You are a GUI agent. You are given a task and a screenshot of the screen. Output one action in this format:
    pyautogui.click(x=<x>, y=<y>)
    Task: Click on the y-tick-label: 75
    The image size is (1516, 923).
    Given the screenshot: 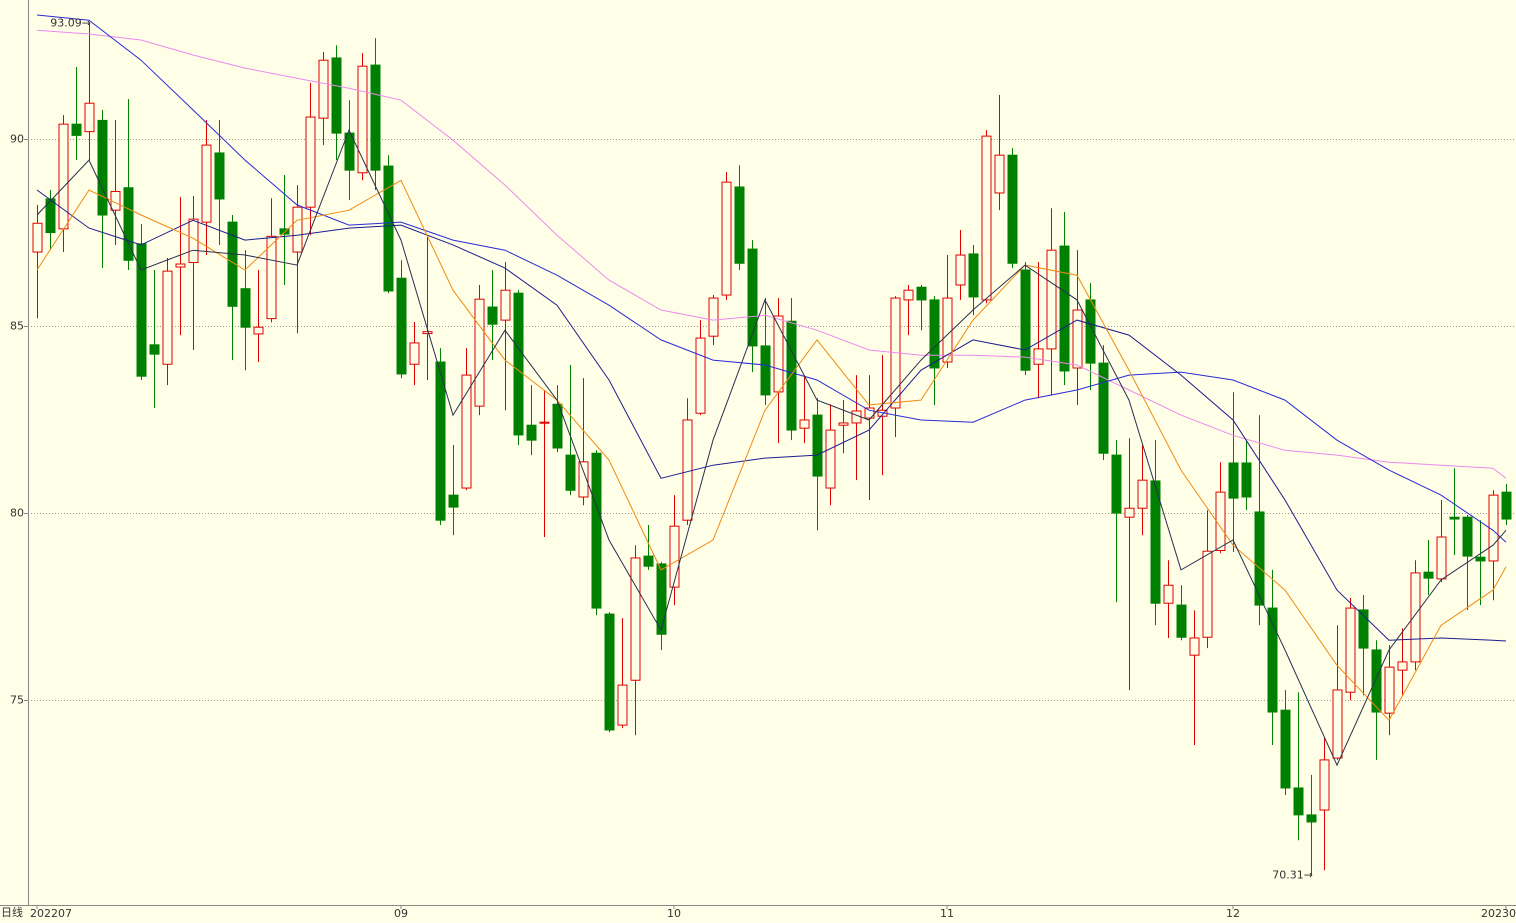 What is the action you would take?
    pyautogui.click(x=17, y=700)
    